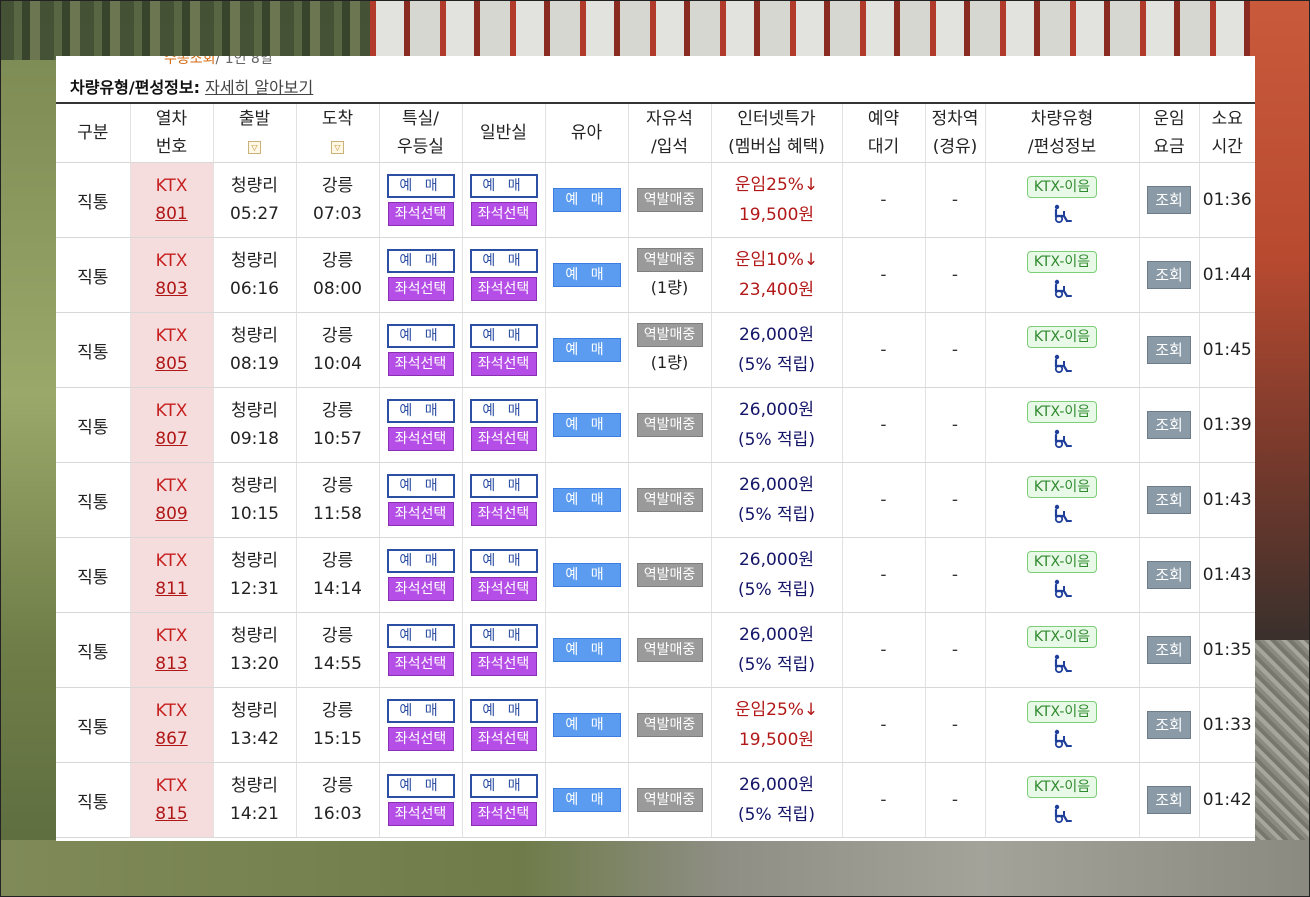  Describe the element at coordinates (1062, 425) in the screenshot. I see `cell-car-type: KTX-이음` at that location.